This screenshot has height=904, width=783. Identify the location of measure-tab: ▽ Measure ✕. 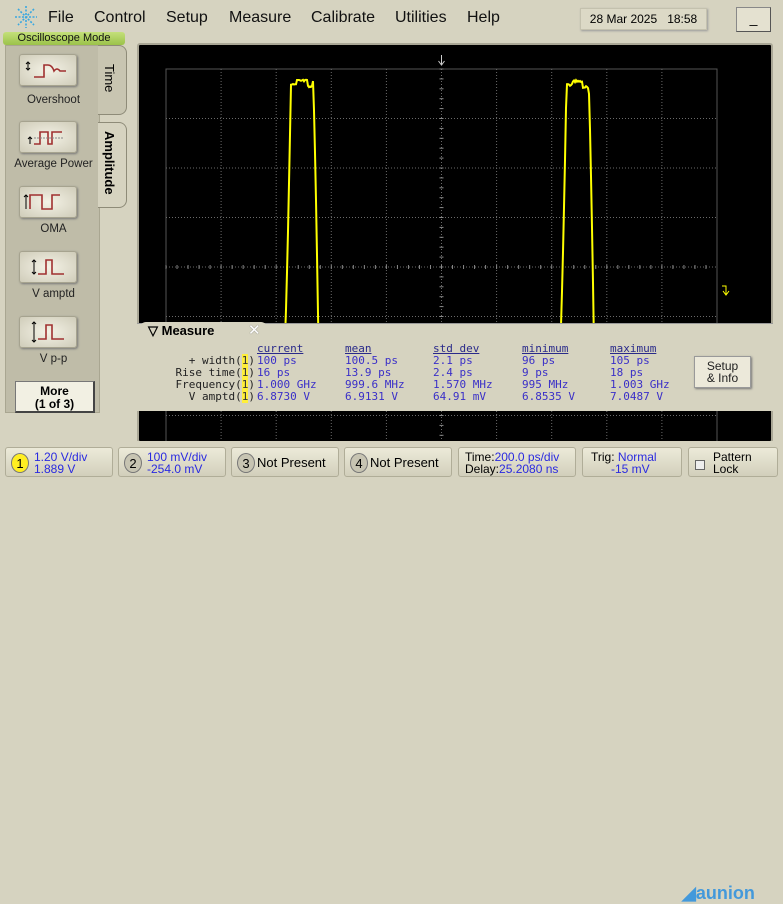
(203, 331).